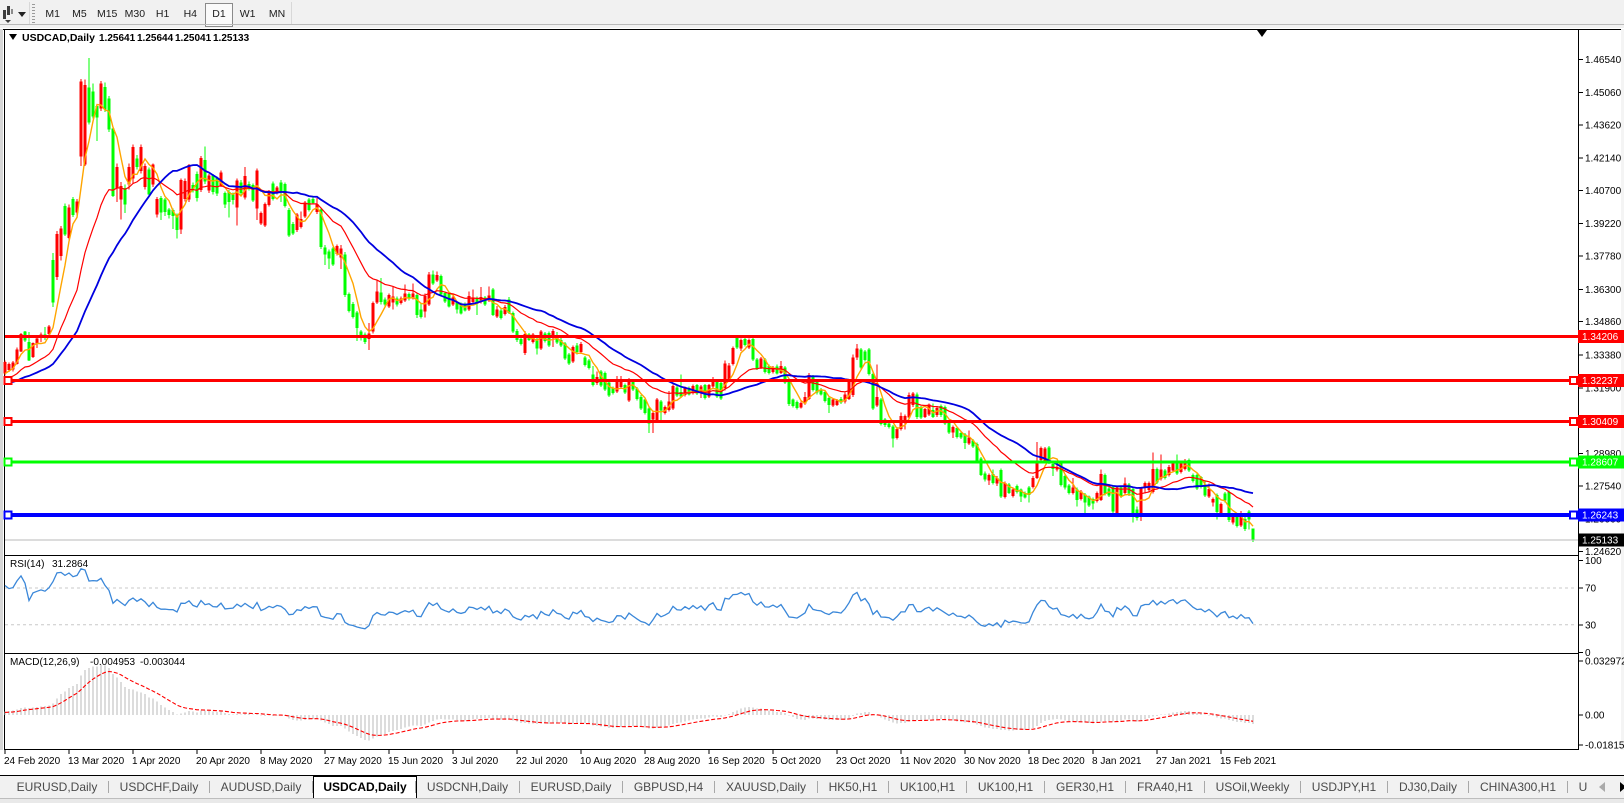 Image resolution: width=1624 pixels, height=803 pixels. I want to click on date-axis-label: 5 Oct 2020, so click(796, 761).